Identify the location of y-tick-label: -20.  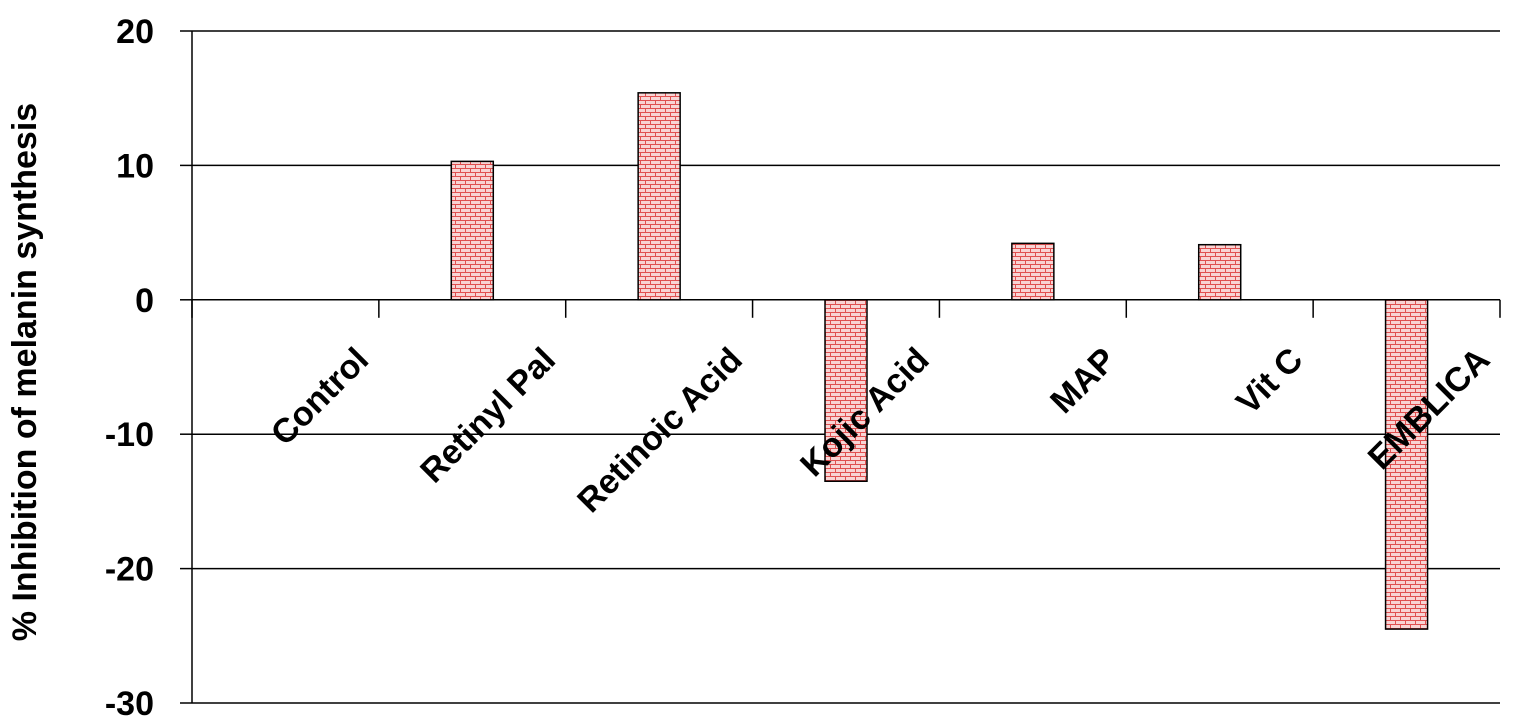
(129, 570).